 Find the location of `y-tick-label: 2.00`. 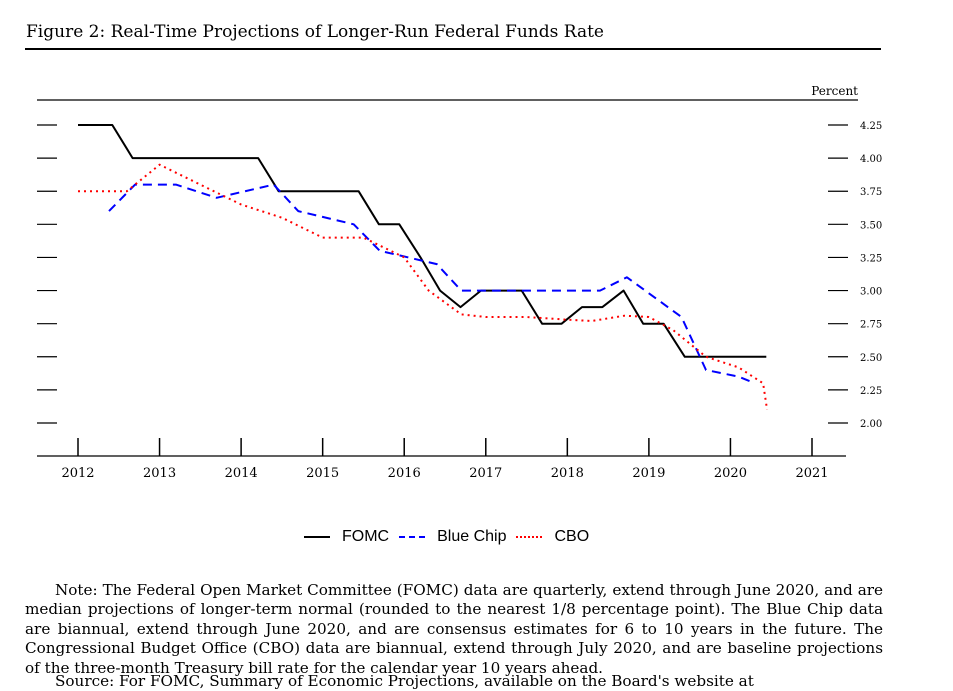

y-tick-label: 2.00 is located at coordinates (871, 424).